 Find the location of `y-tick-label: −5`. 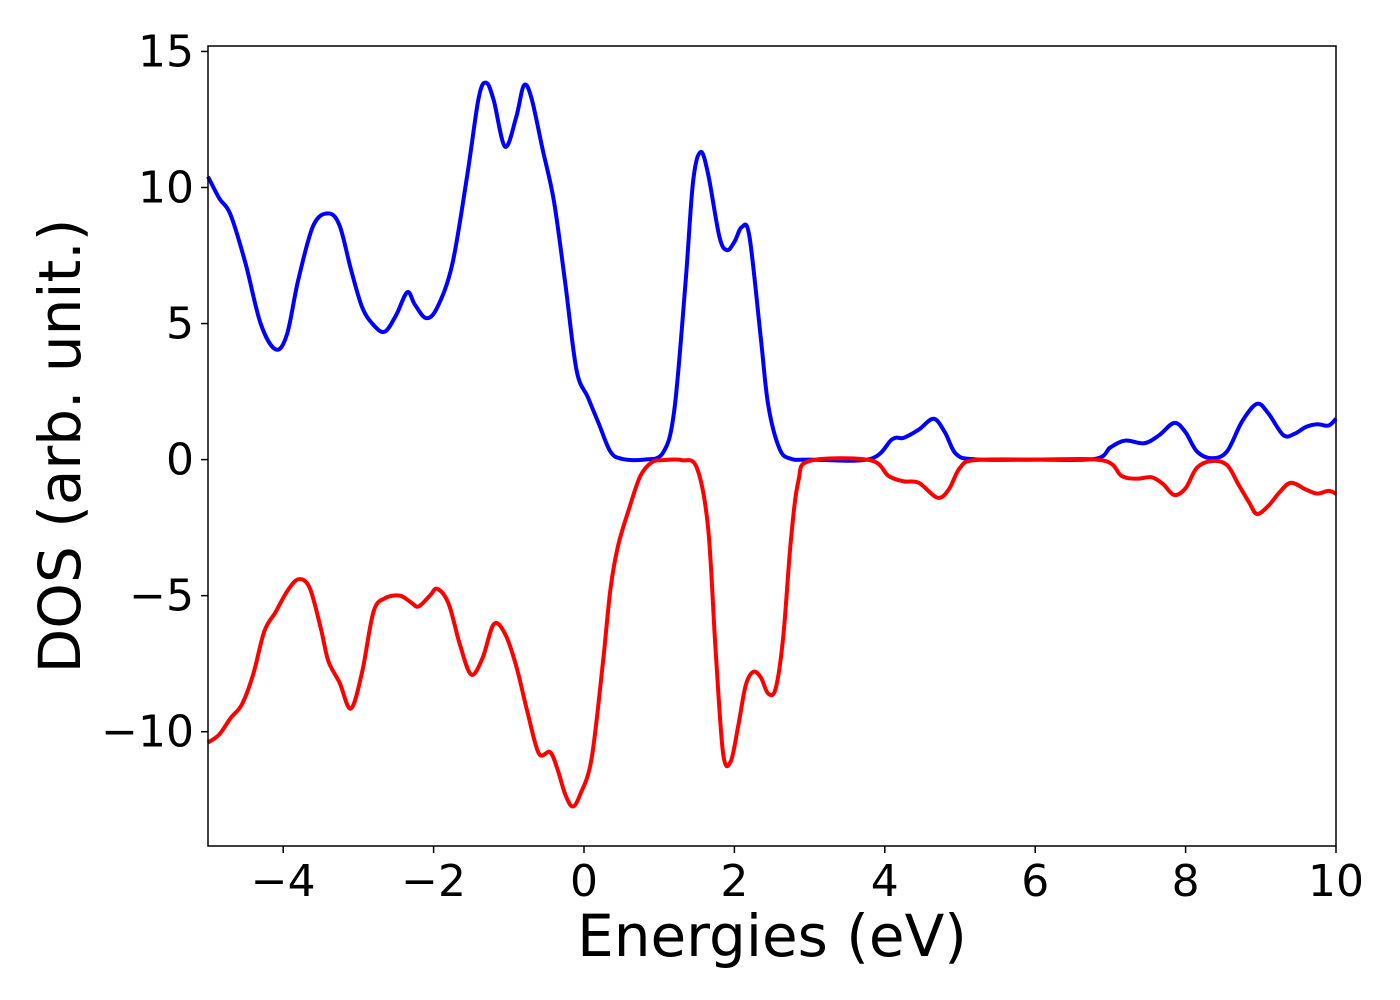

y-tick-label: −5 is located at coordinates (161, 596).